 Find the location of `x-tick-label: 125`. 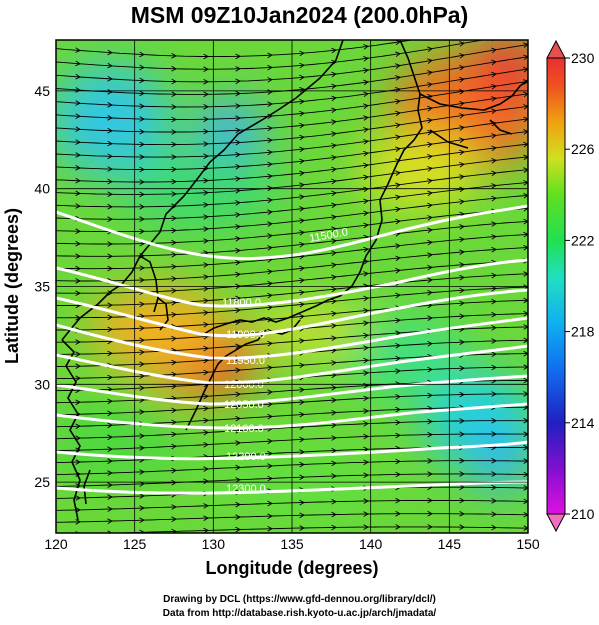

x-tick-label: 125 is located at coordinates (135, 544).